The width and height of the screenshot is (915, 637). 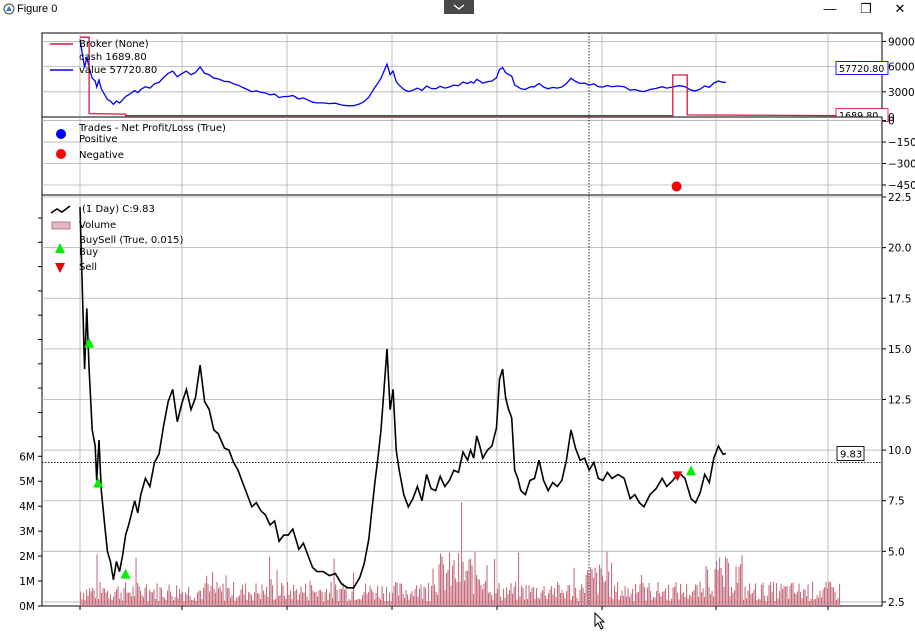 What do you see at coordinates (460, 76) in the screenshot?
I see `broker-cash-line` at bounding box center [460, 76].